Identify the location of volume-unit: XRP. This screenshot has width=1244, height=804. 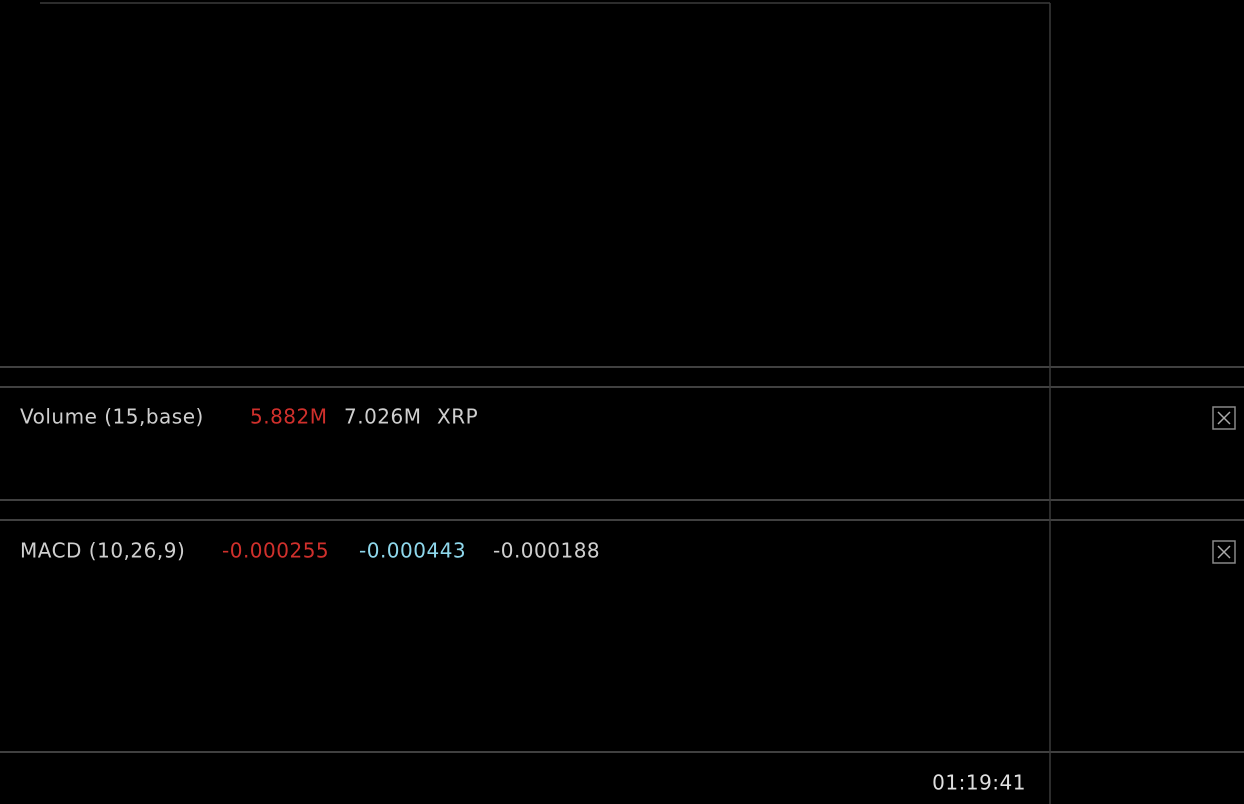
(457, 417).